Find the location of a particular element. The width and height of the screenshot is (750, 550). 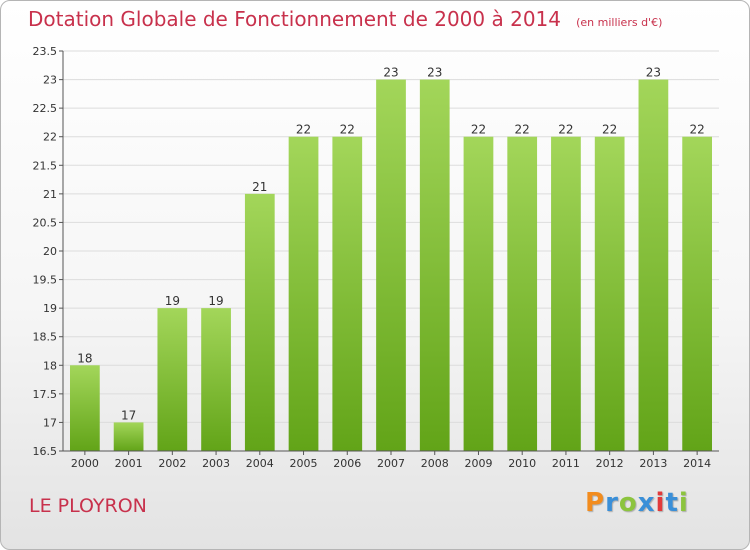

x-tick-label: 2006 is located at coordinates (347, 463).